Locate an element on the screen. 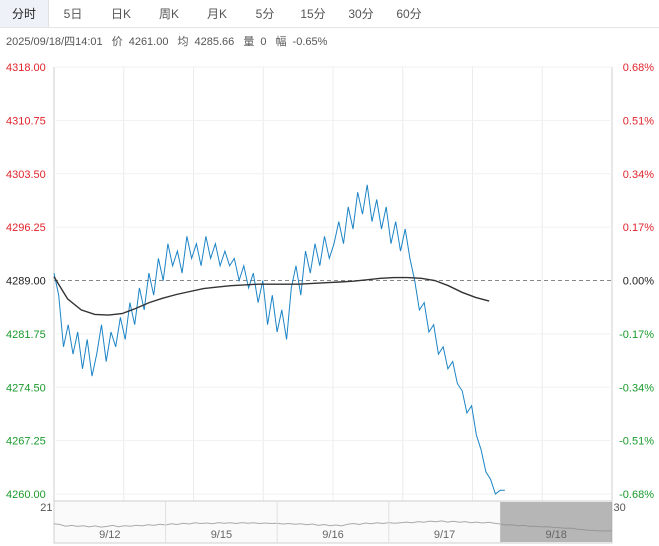 This screenshot has height=546, width=659. tab-4: 月K is located at coordinates (216, 14).